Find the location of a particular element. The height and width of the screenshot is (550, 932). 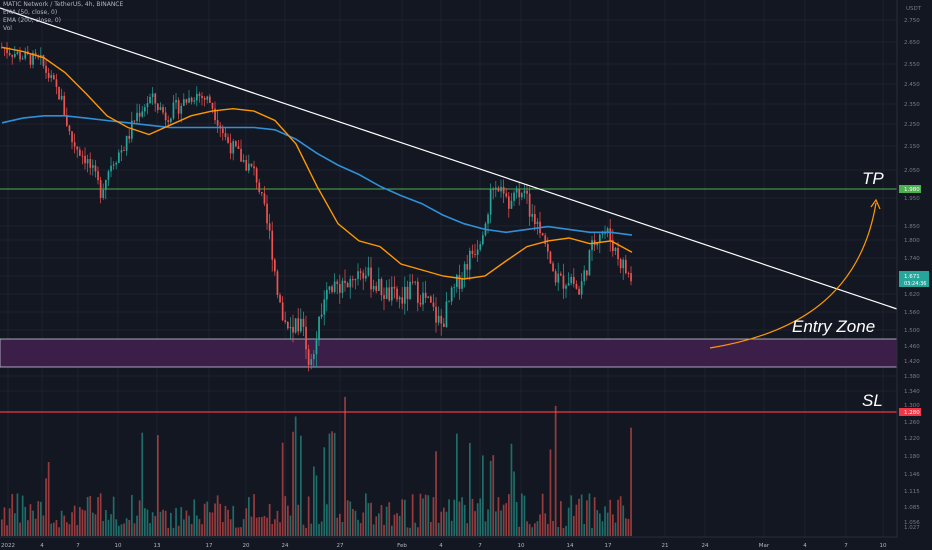

y-tick-label: 1.300 is located at coordinates (912, 406).